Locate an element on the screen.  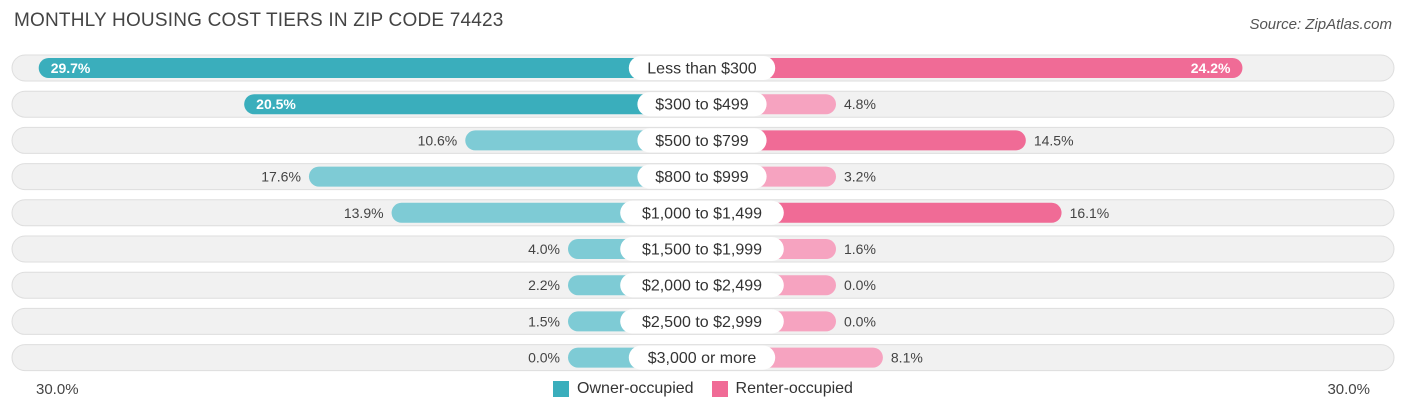
owner-value-label: 29.7% is located at coordinates (71, 68).